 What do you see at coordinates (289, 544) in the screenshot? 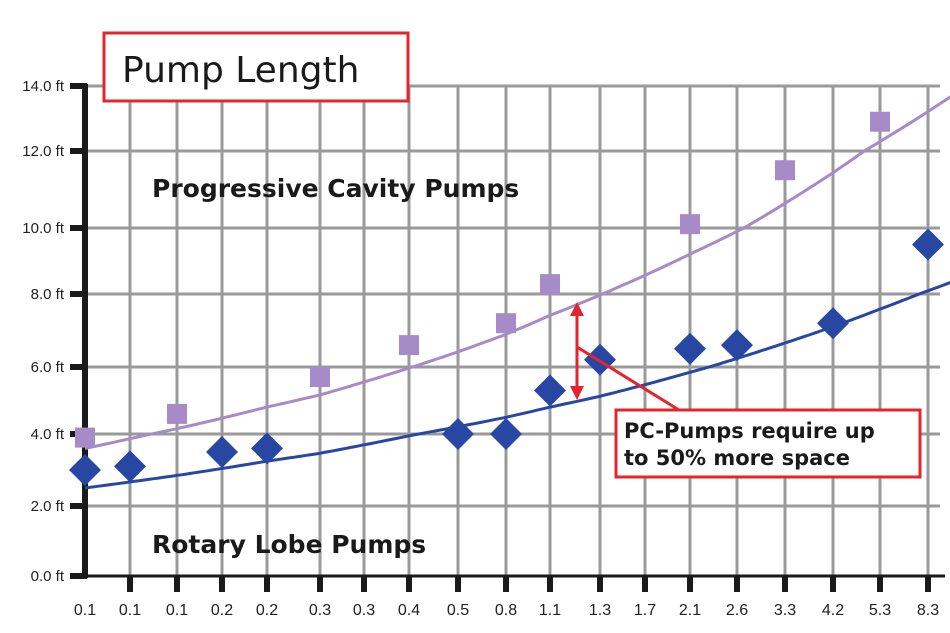
I see `series-label-rotary-lobe: Rotary Lobe Pumps` at bounding box center [289, 544].